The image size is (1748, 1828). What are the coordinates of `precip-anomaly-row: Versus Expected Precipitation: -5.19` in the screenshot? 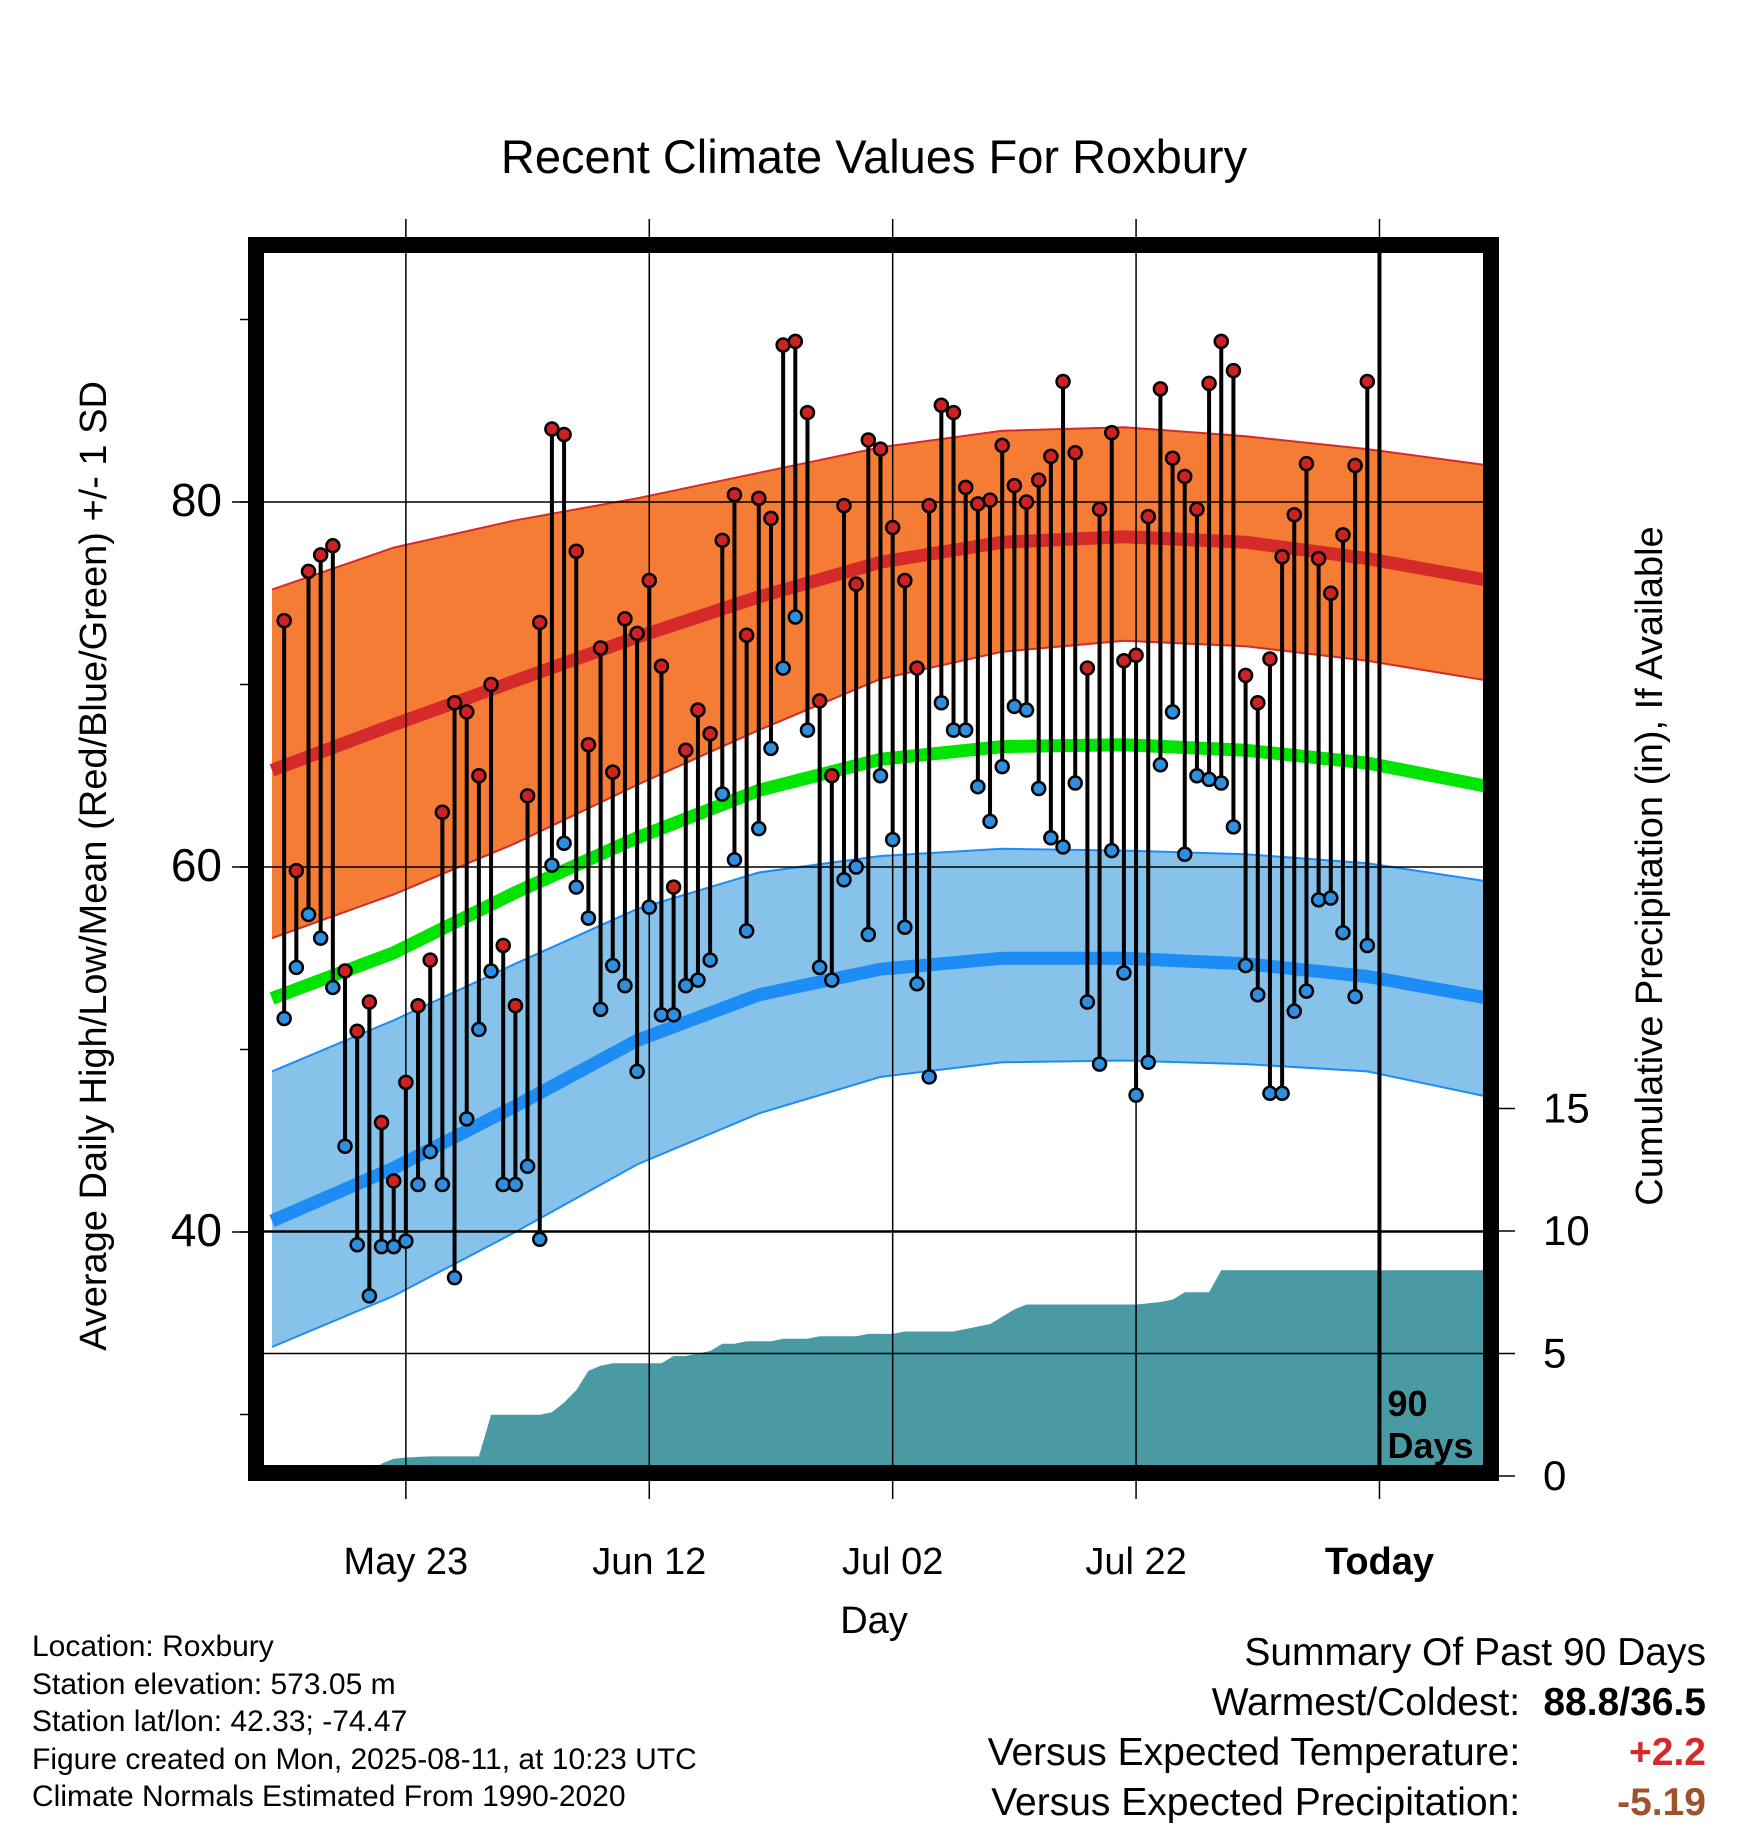 It's located at (1347, 1803).